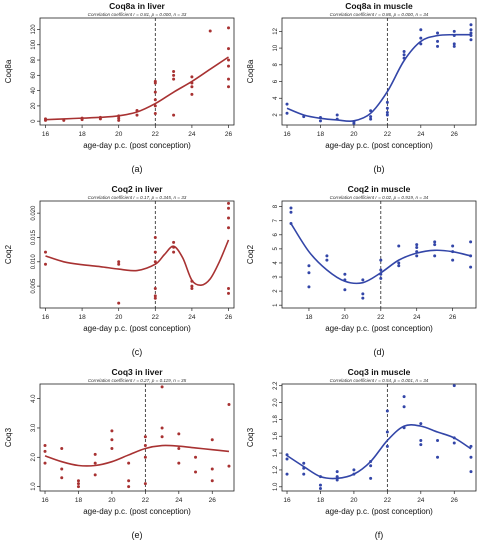 The image size is (484, 555). What do you see at coordinates (34, 427) in the screenshot?
I see `y-tick-label: 3.0` at bounding box center [34, 427].